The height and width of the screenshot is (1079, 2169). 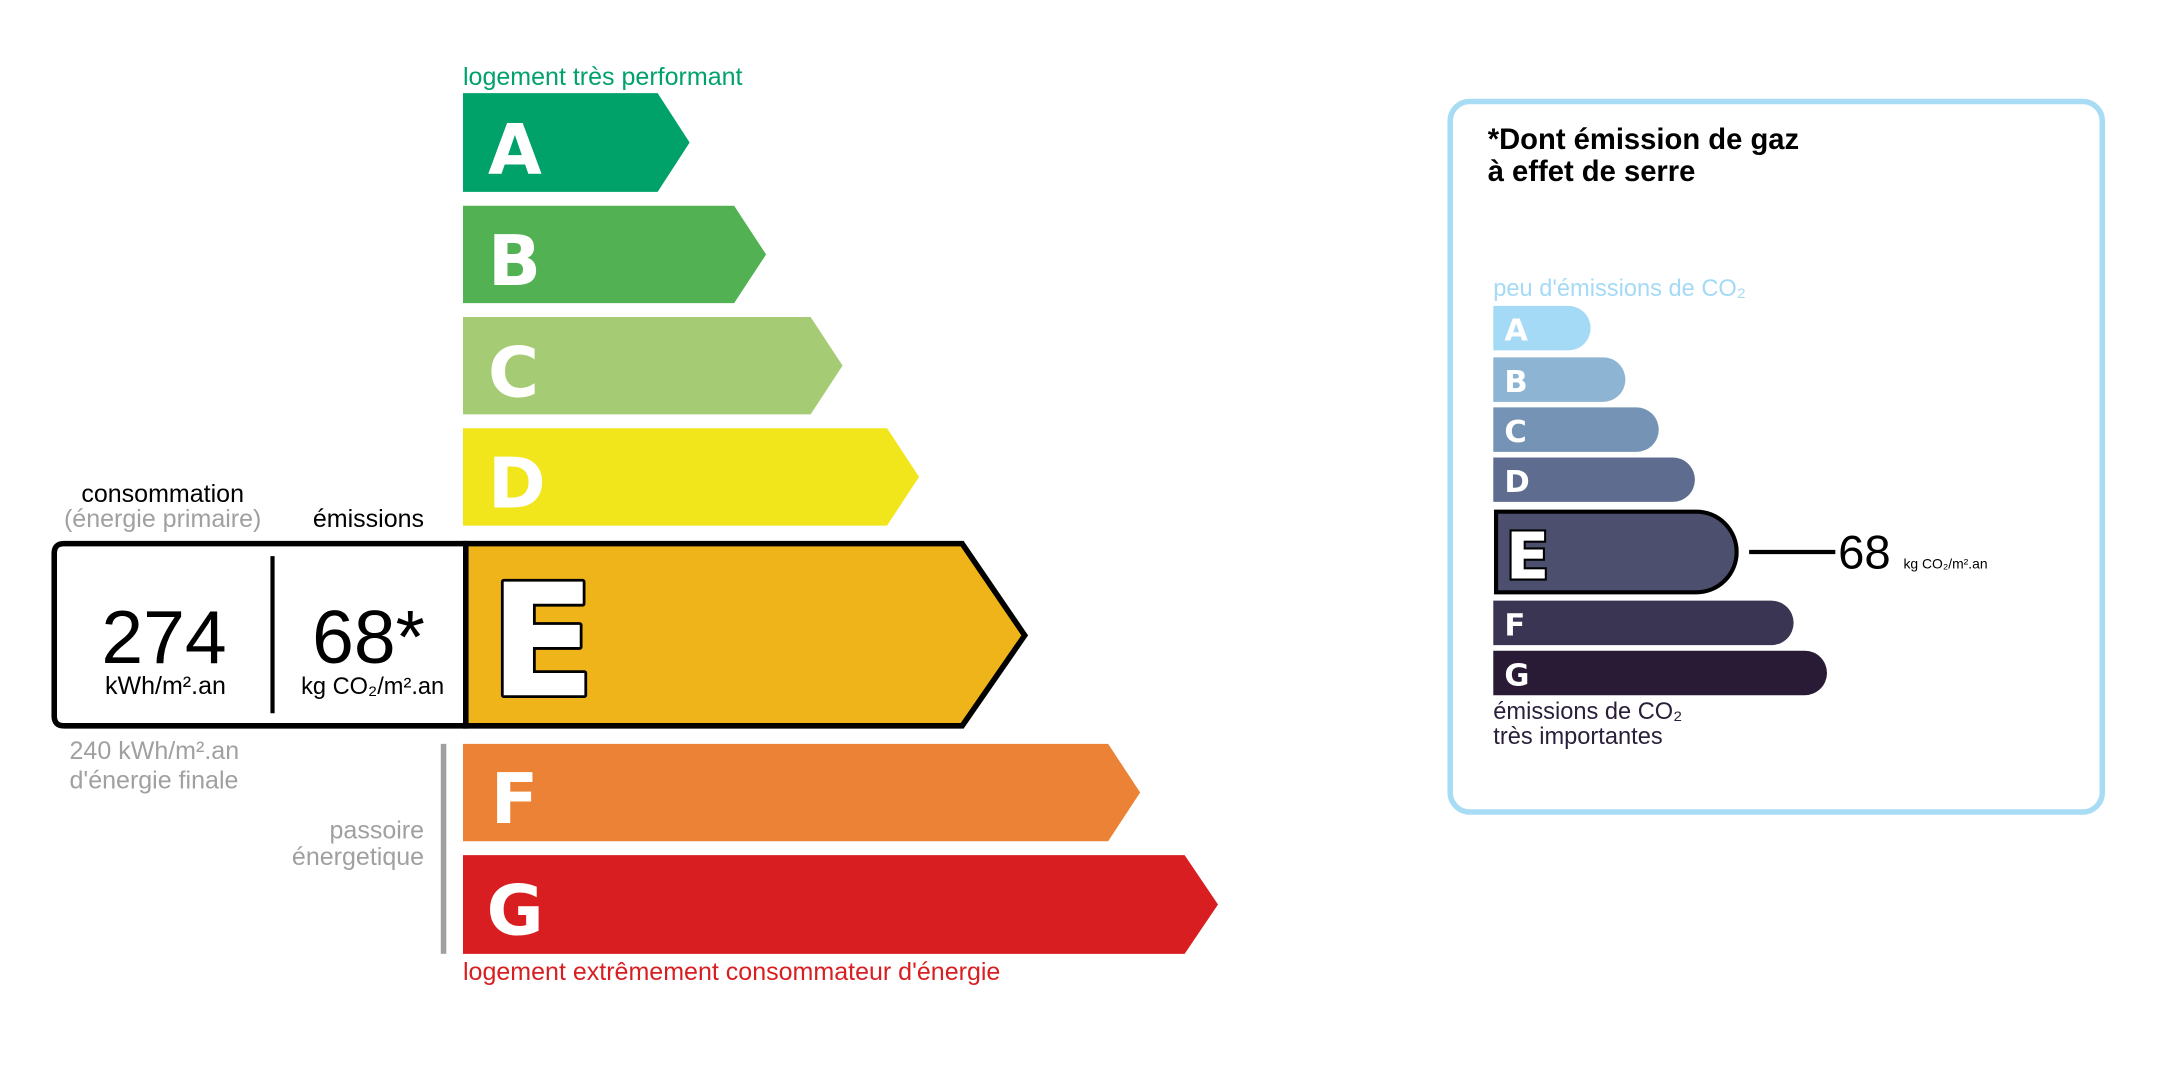 What do you see at coordinates (155, 751) in the screenshot?
I see `final-energy-value: 240 kWh/m².an` at bounding box center [155, 751].